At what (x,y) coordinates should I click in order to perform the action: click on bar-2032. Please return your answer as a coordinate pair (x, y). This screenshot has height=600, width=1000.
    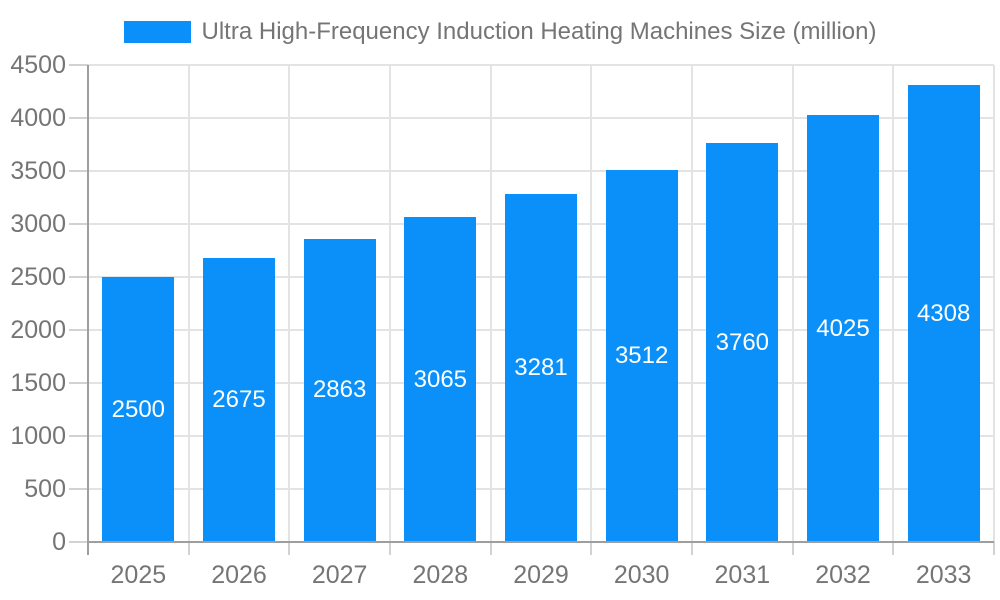
    Looking at the image, I should click on (843, 328).